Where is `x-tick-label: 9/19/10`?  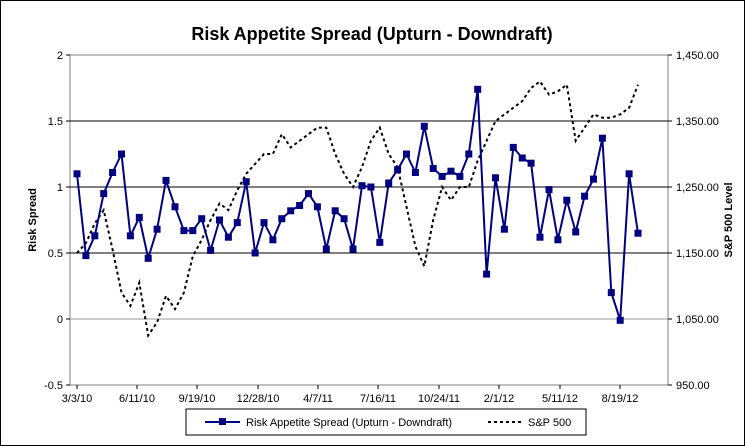 x-tick-label: 9/19/10 is located at coordinates (197, 399).